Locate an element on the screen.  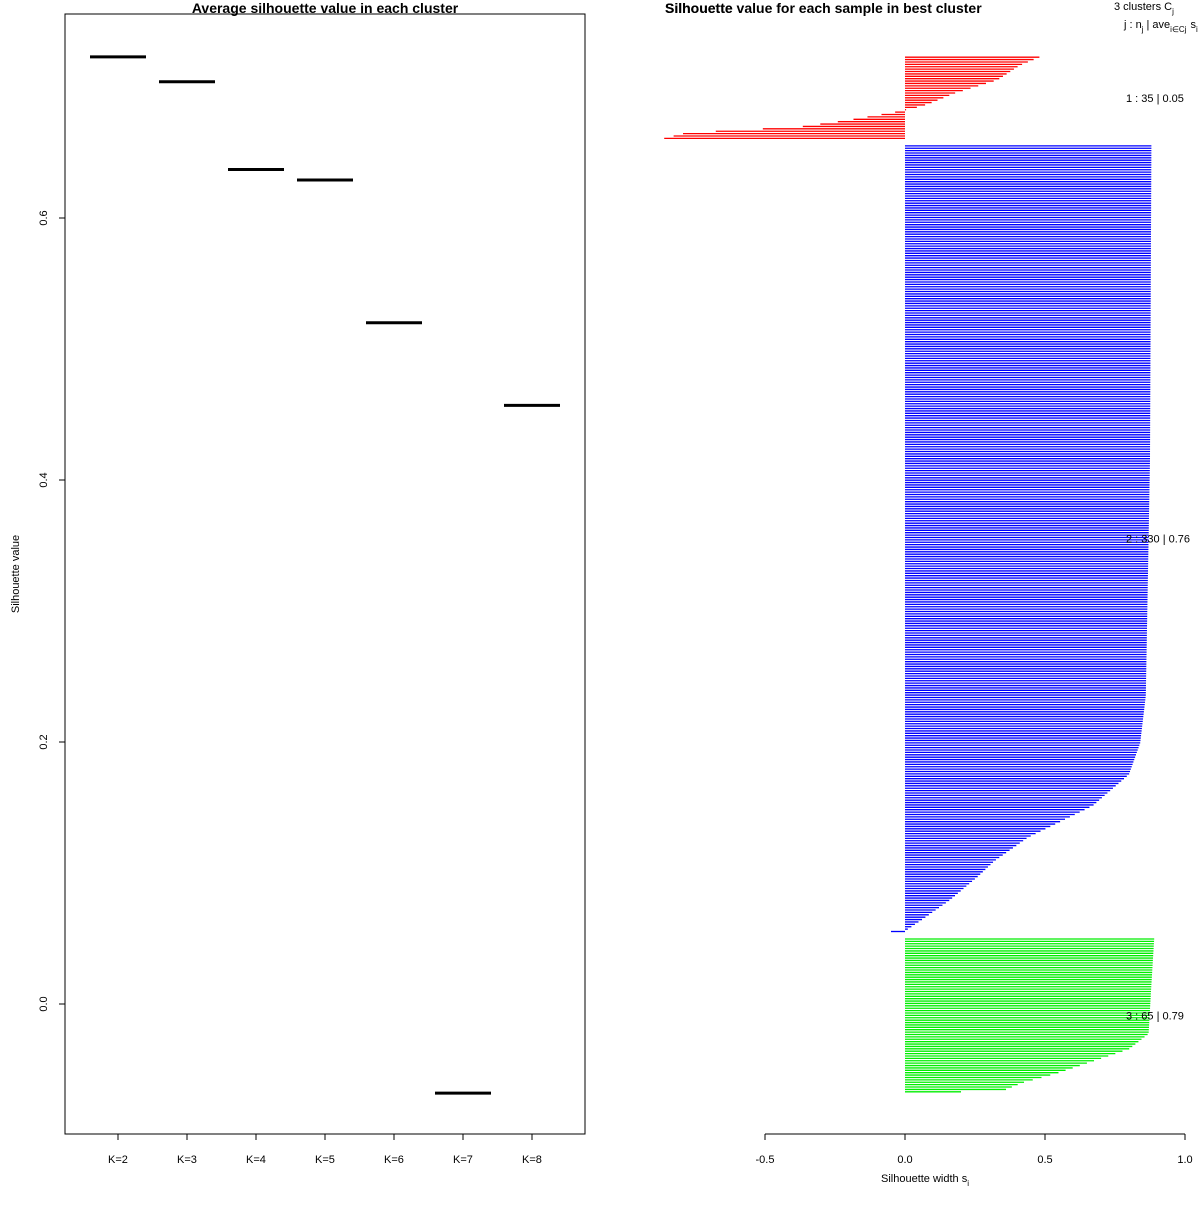
left-y-axis-label: Silhouette value is located at coordinates (16, 574).